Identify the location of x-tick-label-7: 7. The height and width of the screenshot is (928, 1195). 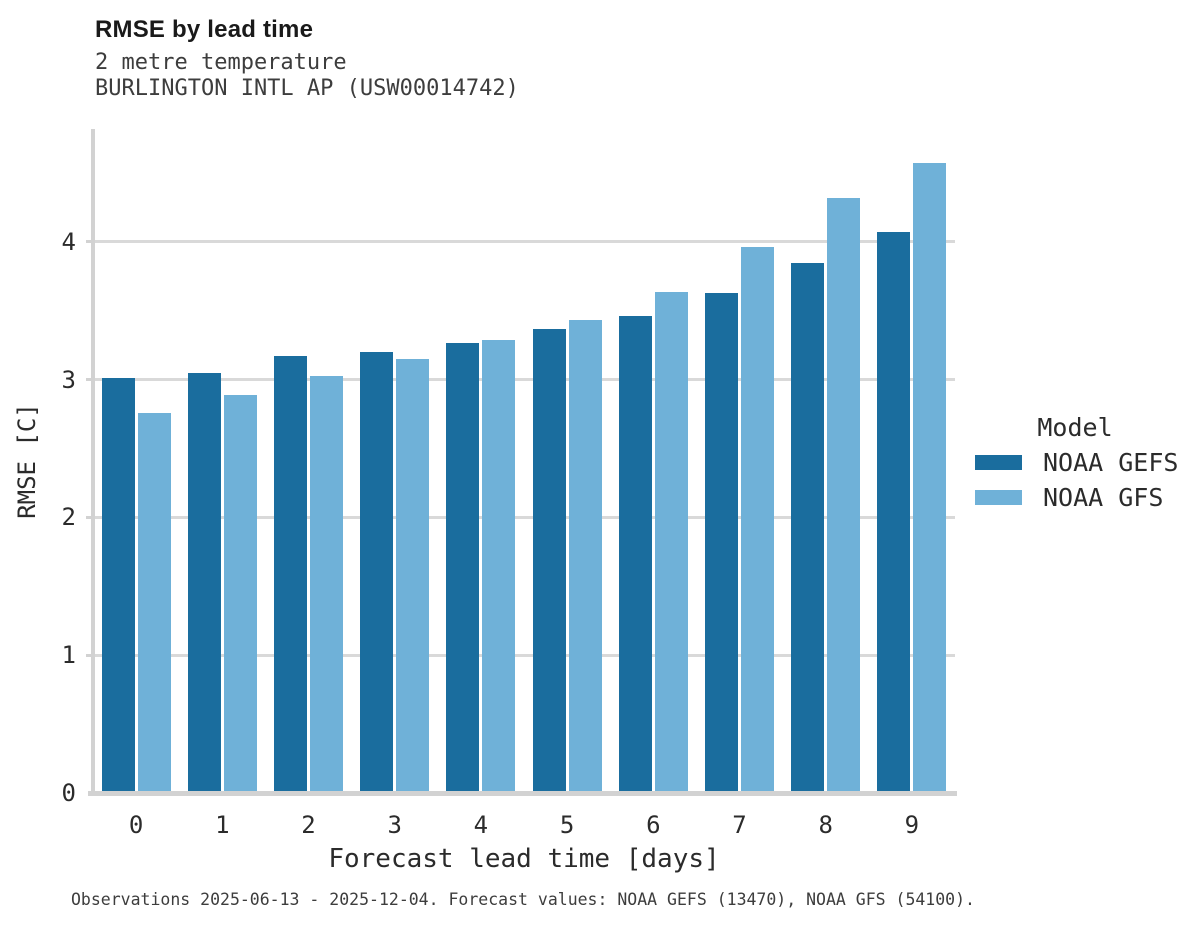
(739, 825).